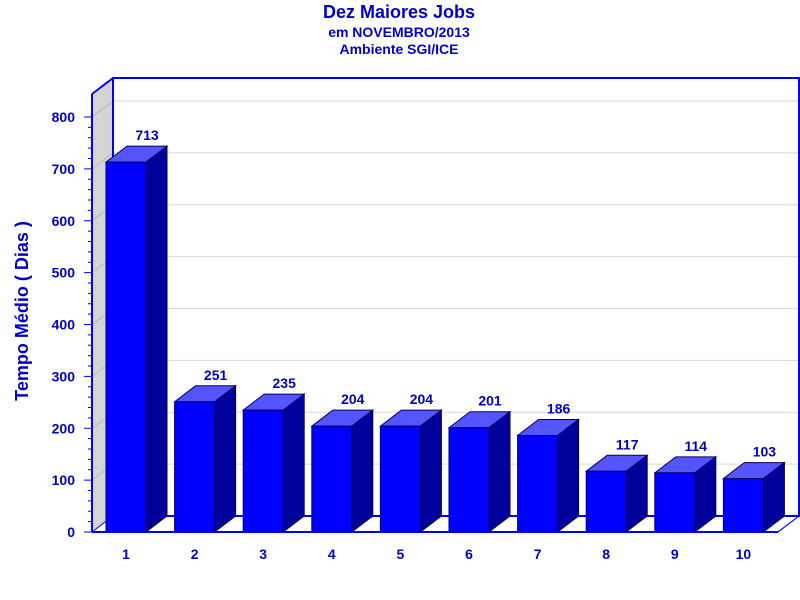  Describe the element at coordinates (64, 169) in the screenshot. I see `y-tick-label: 700` at that location.